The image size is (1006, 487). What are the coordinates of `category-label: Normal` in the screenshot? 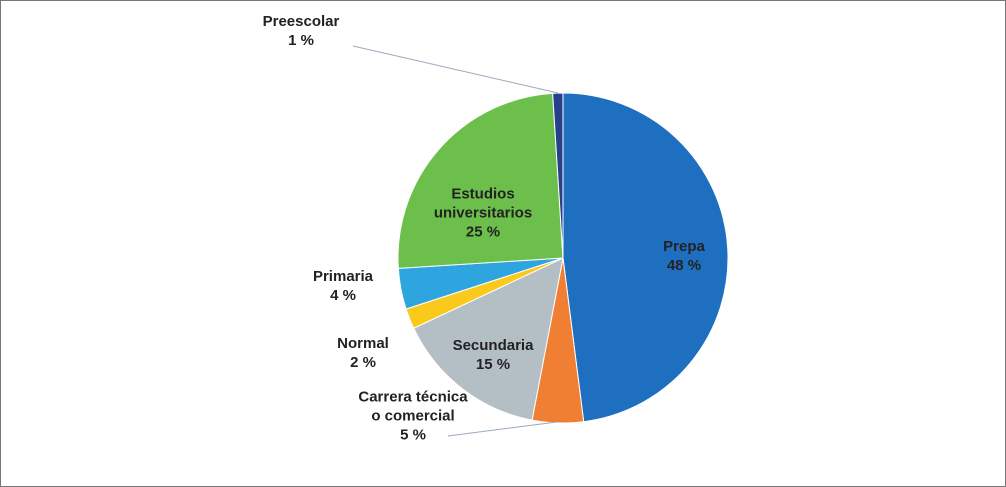 It's located at (363, 343).